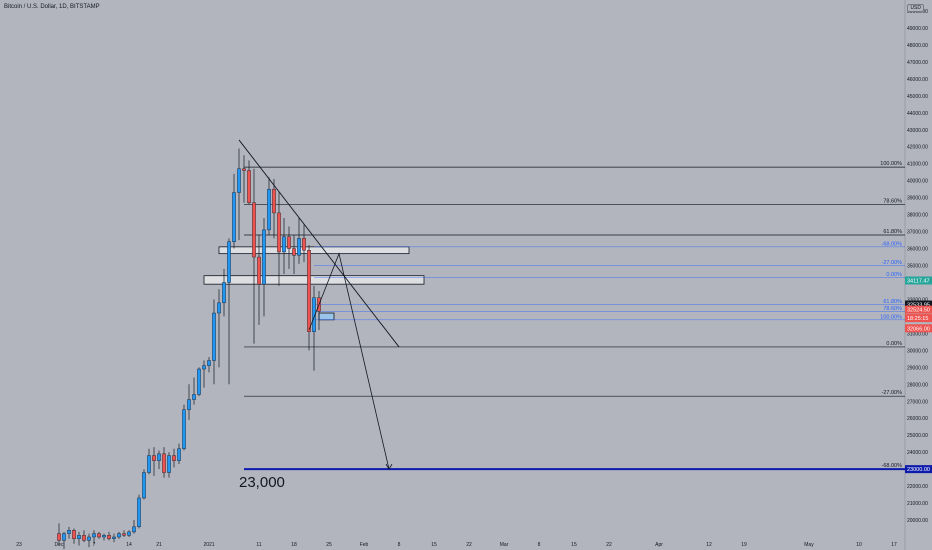 Image resolution: width=932 pixels, height=550 pixels. I want to click on x-tick-label: 19, so click(744, 545).